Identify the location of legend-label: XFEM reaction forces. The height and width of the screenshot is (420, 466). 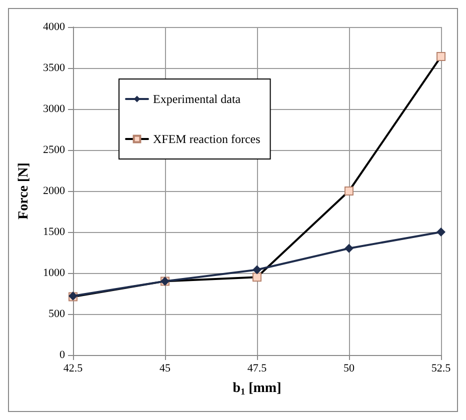
(207, 139).